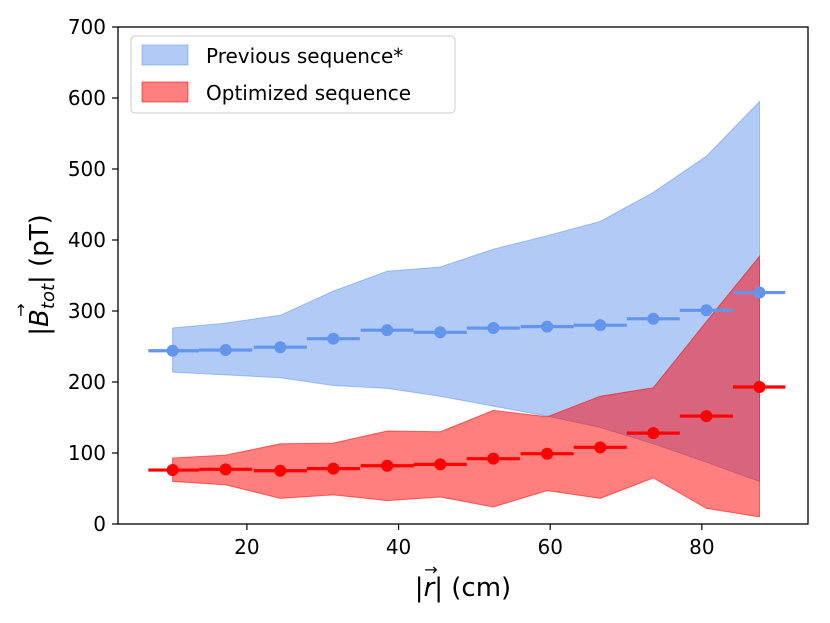  Describe the element at coordinates (87, 98) in the screenshot. I see `y-tick-label: 600` at that location.